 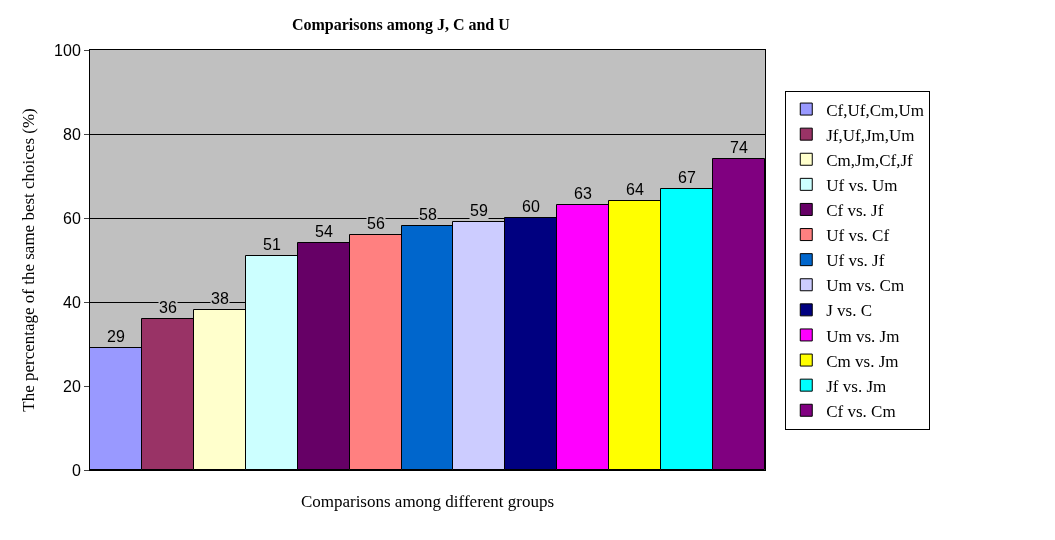 What do you see at coordinates (583, 193) in the screenshot?
I see `data-label: 63` at bounding box center [583, 193].